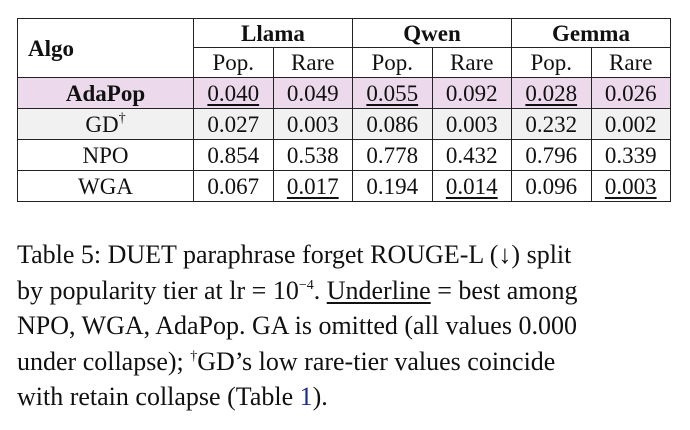 Image resolution: width=690 pixels, height=430 pixels. What do you see at coordinates (376, 361) in the screenshot?
I see `caption-line-4b: GD’s low rare-tier values coincide` at bounding box center [376, 361].